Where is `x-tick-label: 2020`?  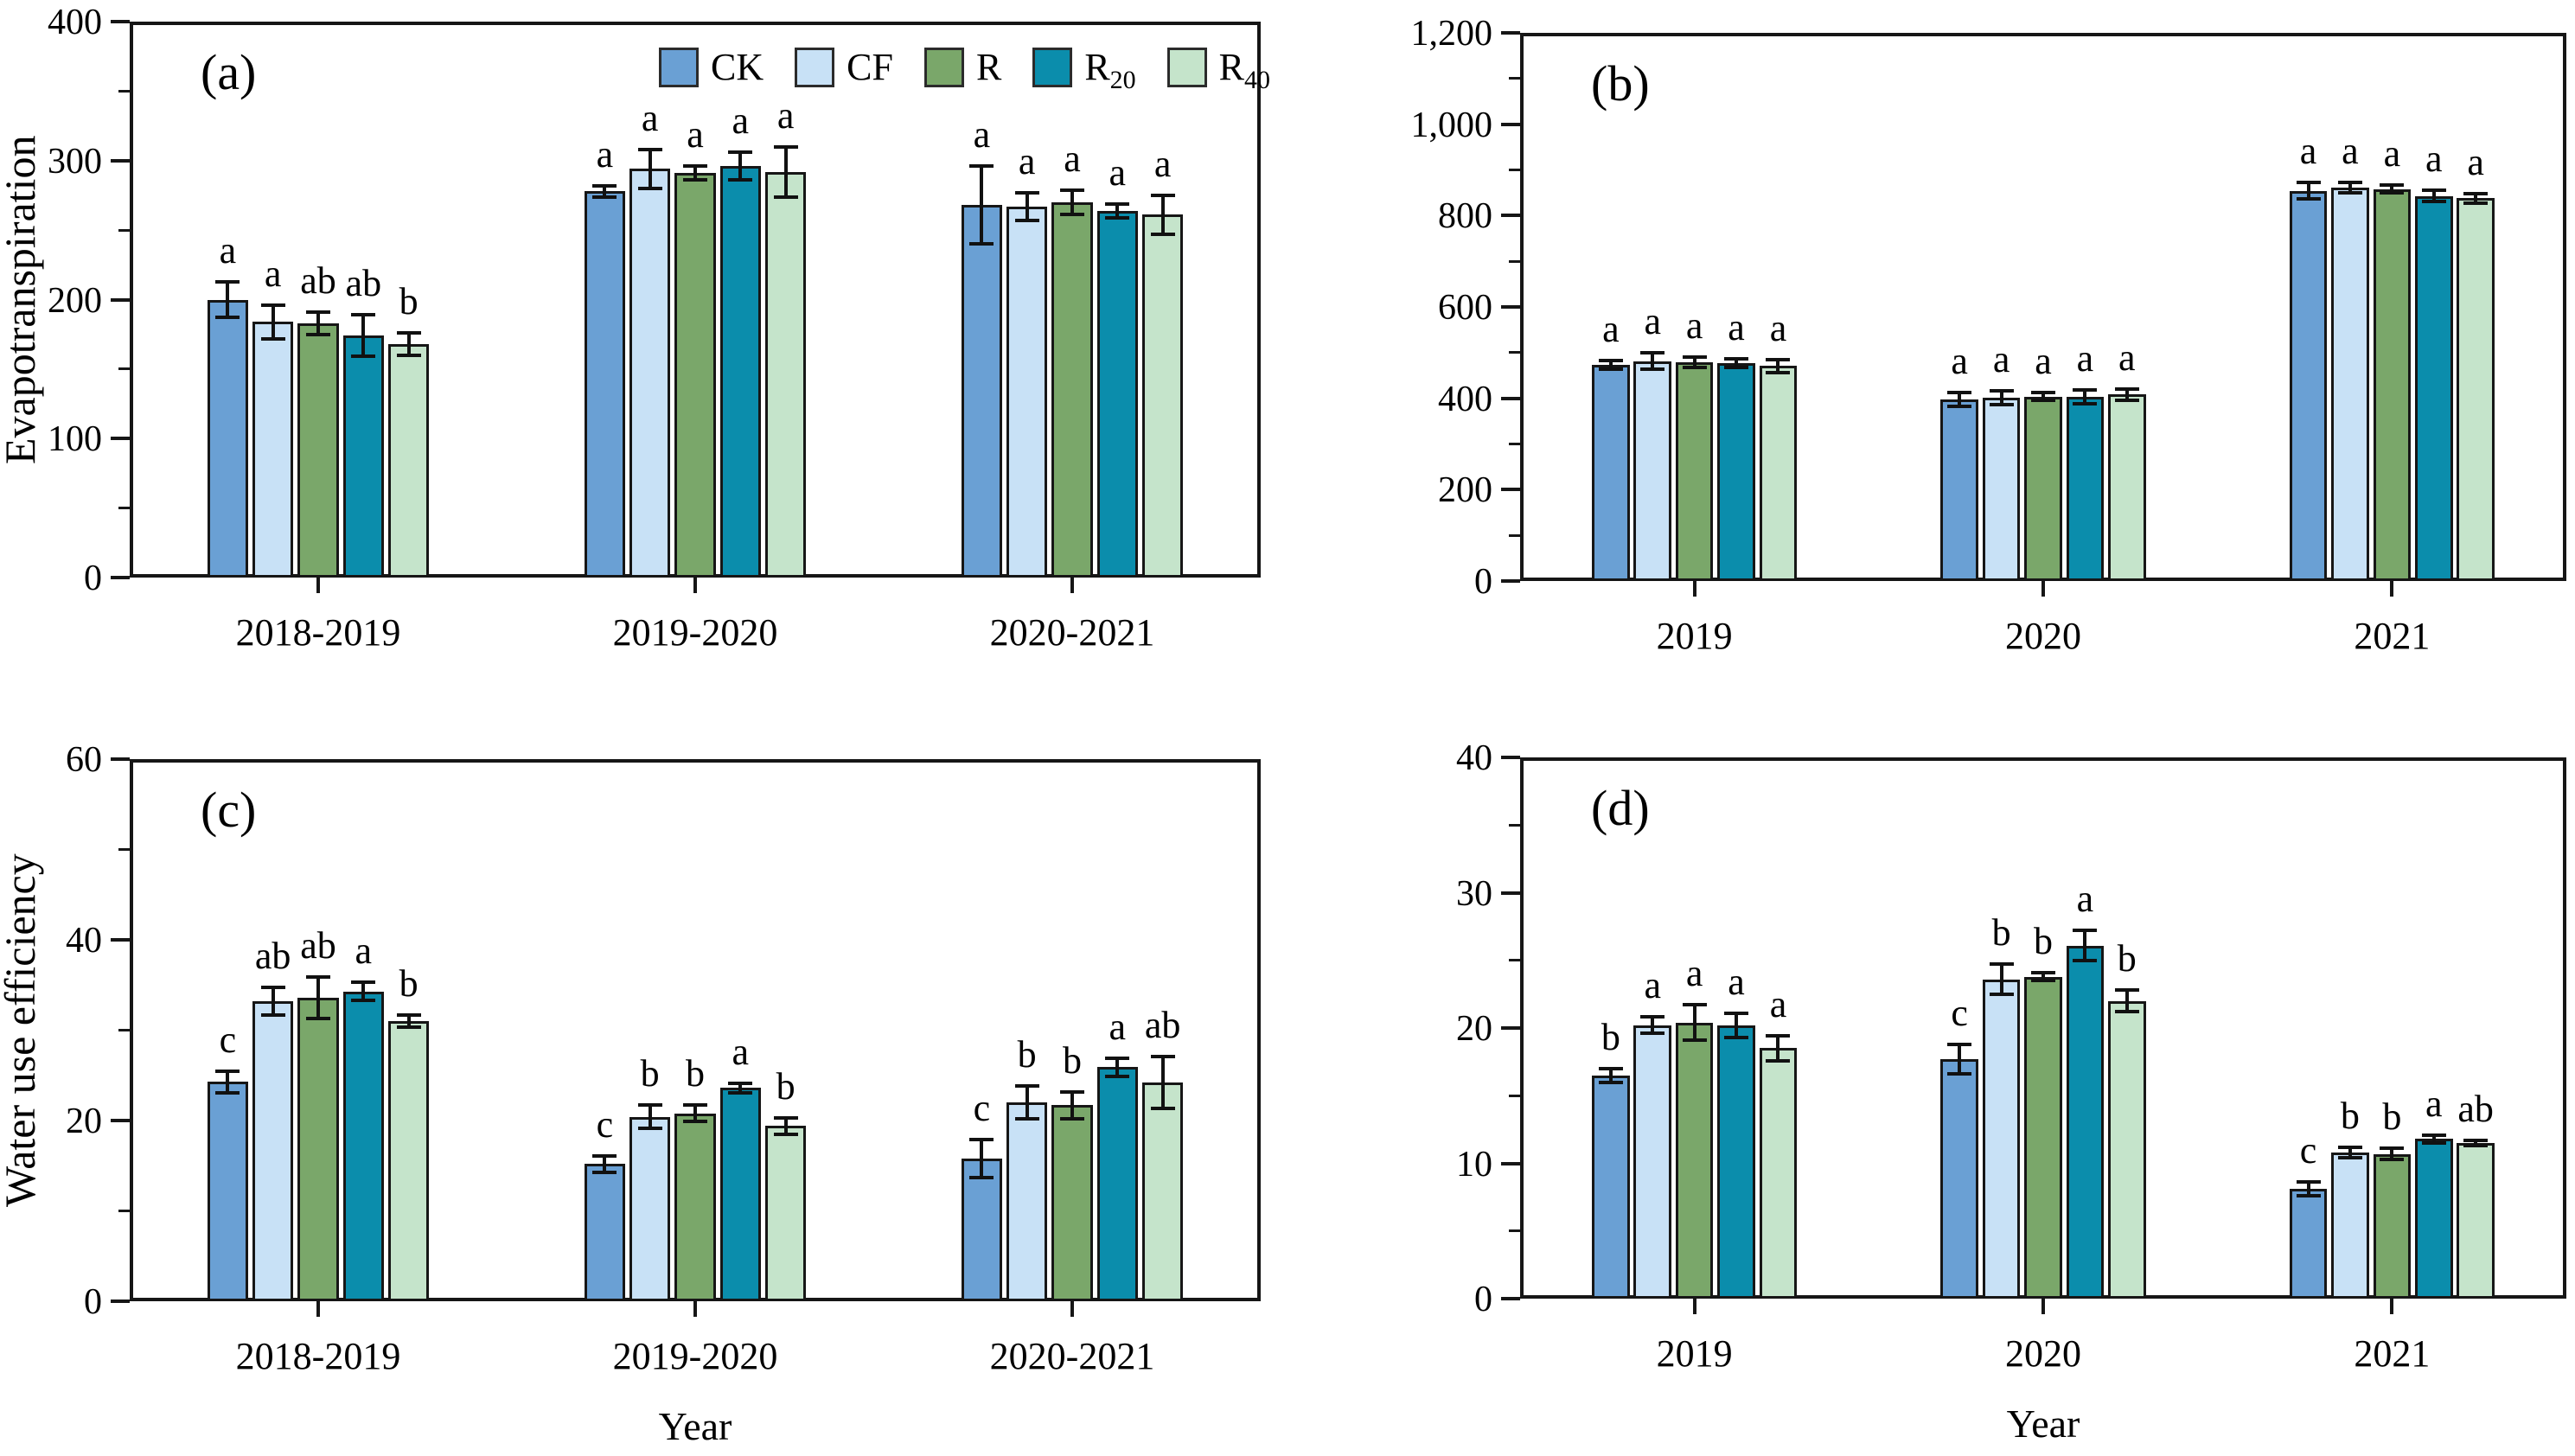 x-tick-label: 2020 is located at coordinates (2043, 1353).